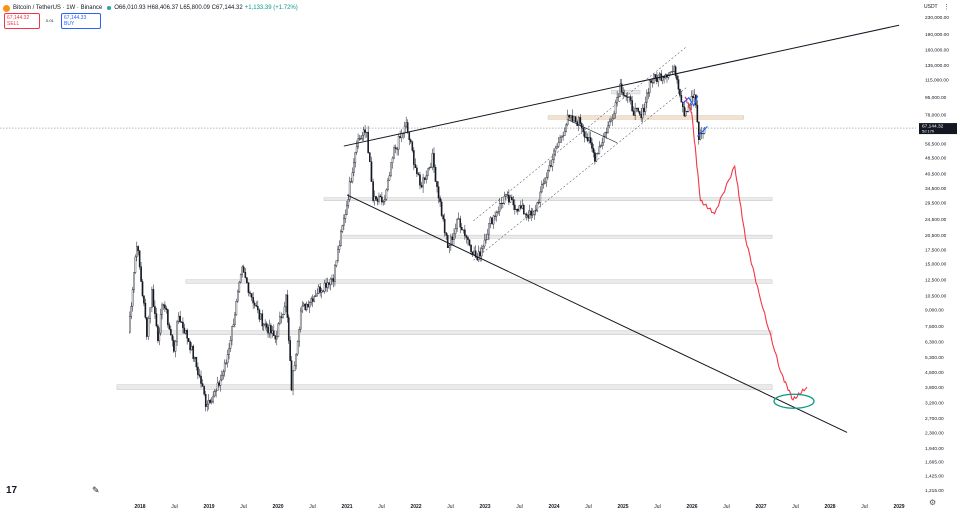  I want to click on projection-path, so click(746, 248).